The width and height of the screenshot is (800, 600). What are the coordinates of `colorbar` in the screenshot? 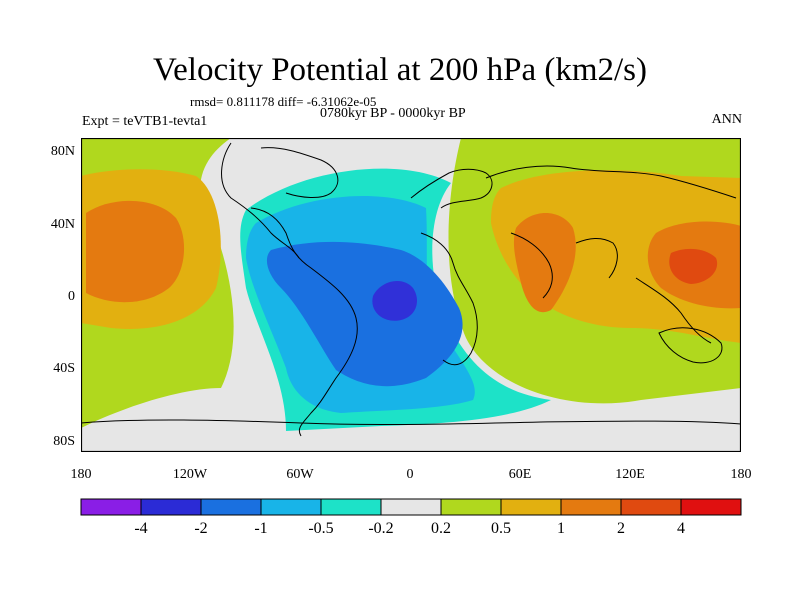 It's located at (411, 507).